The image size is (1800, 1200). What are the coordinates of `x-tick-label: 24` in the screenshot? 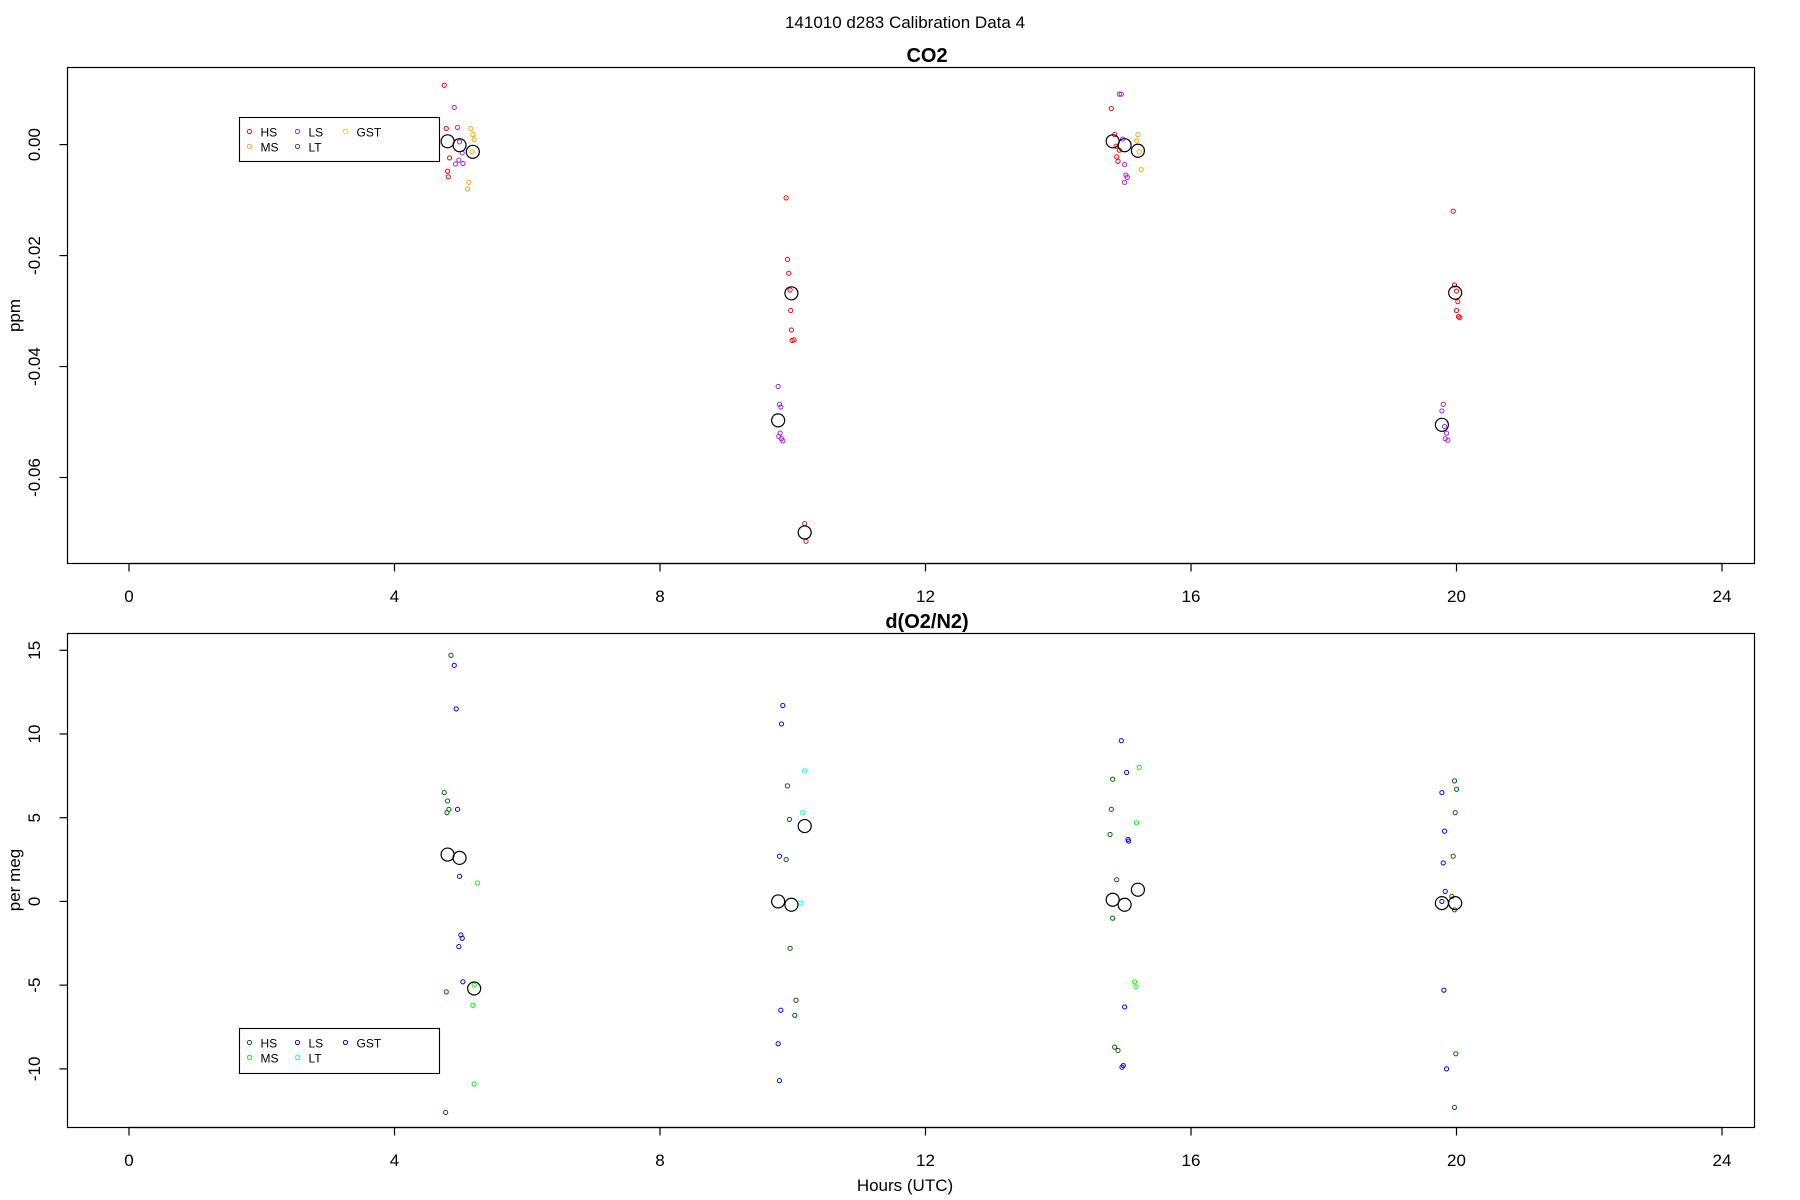 It's located at (1722, 1160).